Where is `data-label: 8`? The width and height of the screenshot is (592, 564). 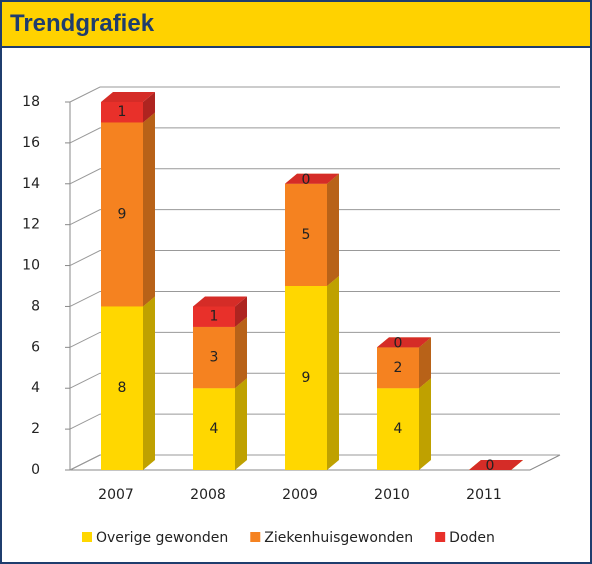
data-label: 8 is located at coordinates (122, 388).